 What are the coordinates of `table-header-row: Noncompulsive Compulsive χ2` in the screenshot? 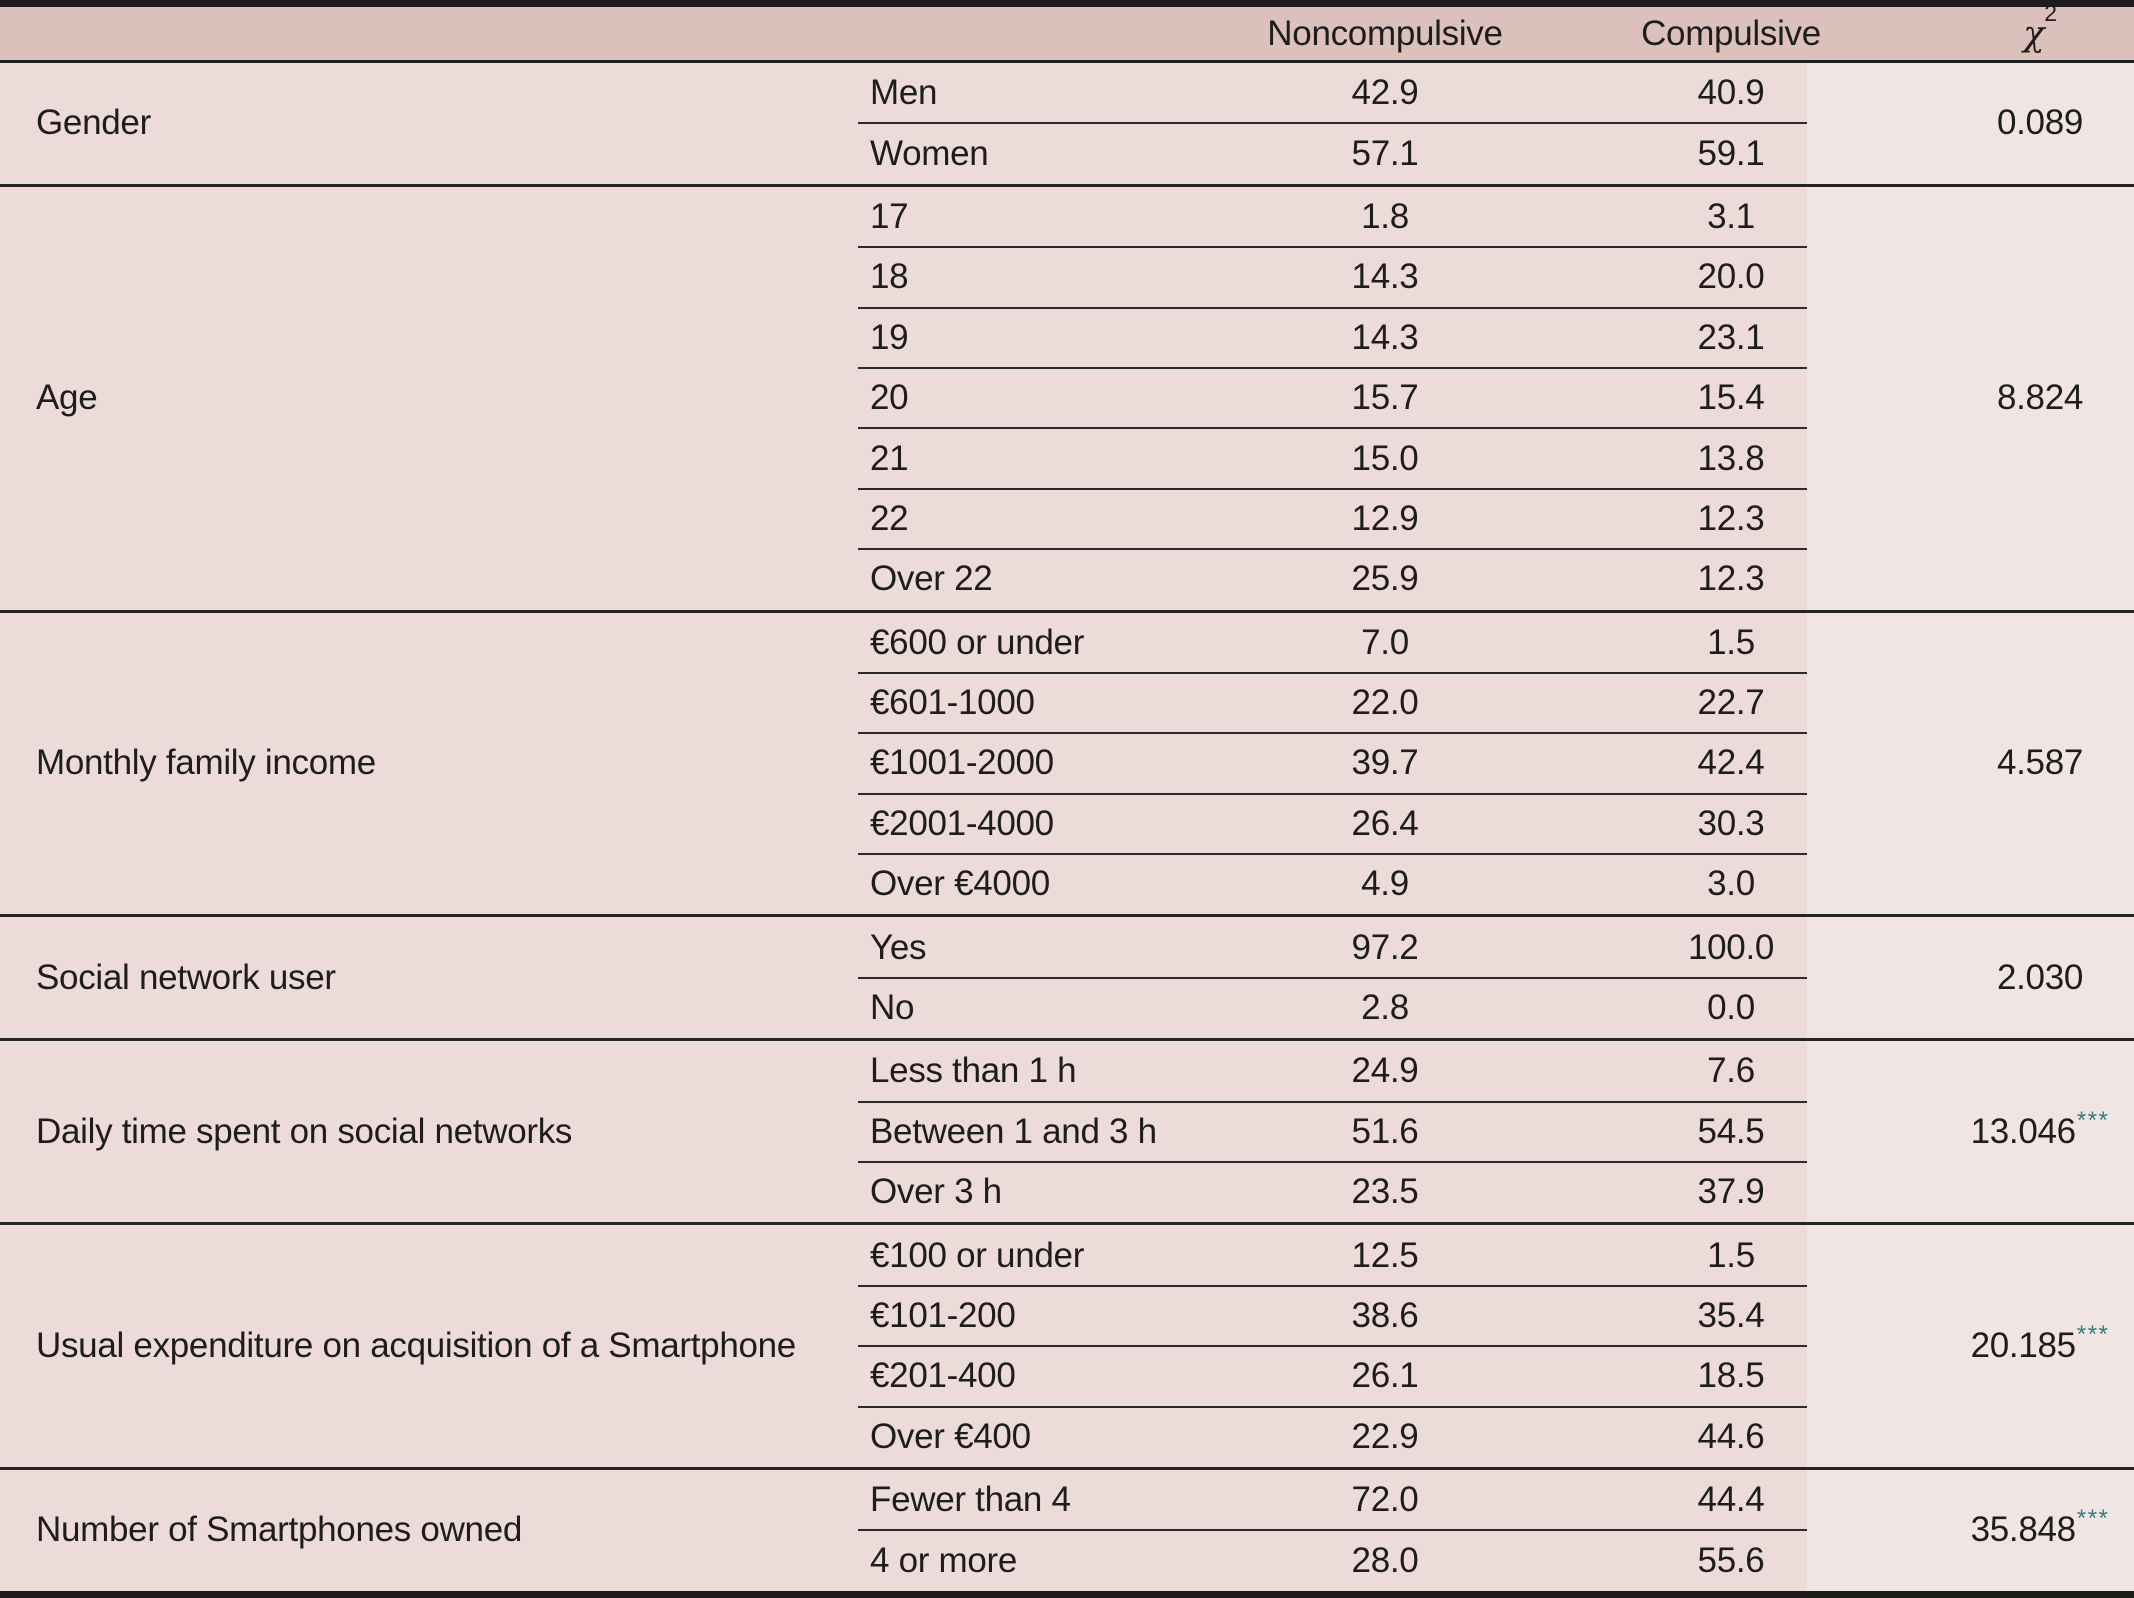 It's located at (1067, 35).